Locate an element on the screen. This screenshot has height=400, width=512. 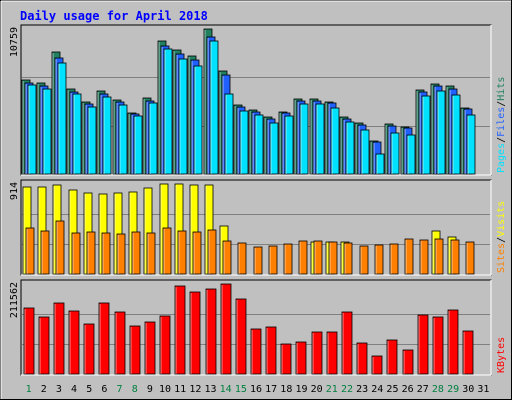
x-tick-label-20: 20 is located at coordinates (317, 389).